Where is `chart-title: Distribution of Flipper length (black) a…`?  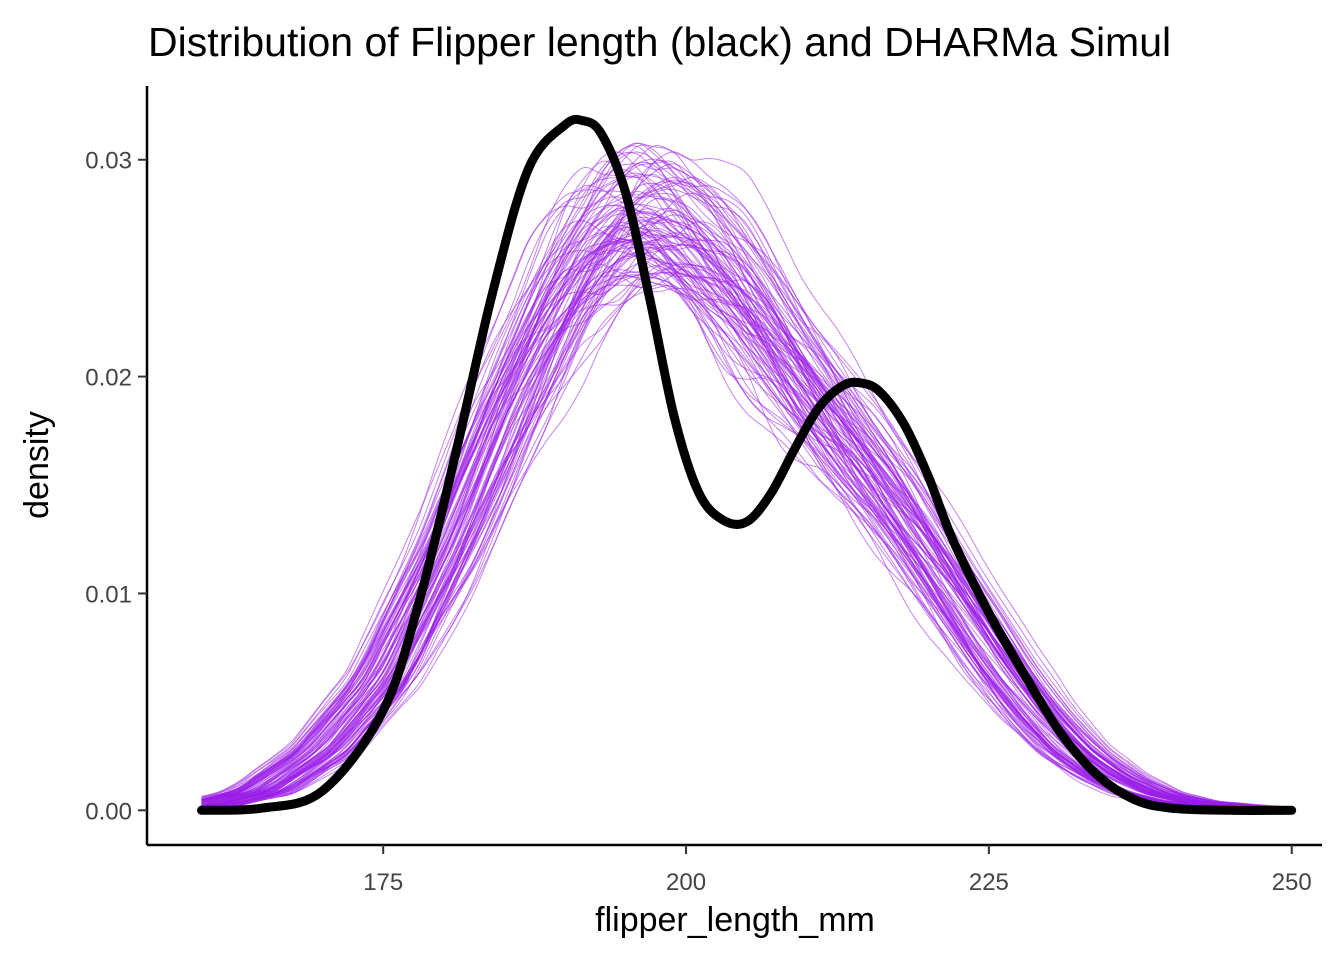 chart-title: Distribution of Flipper length (black) a… is located at coordinates (659, 42).